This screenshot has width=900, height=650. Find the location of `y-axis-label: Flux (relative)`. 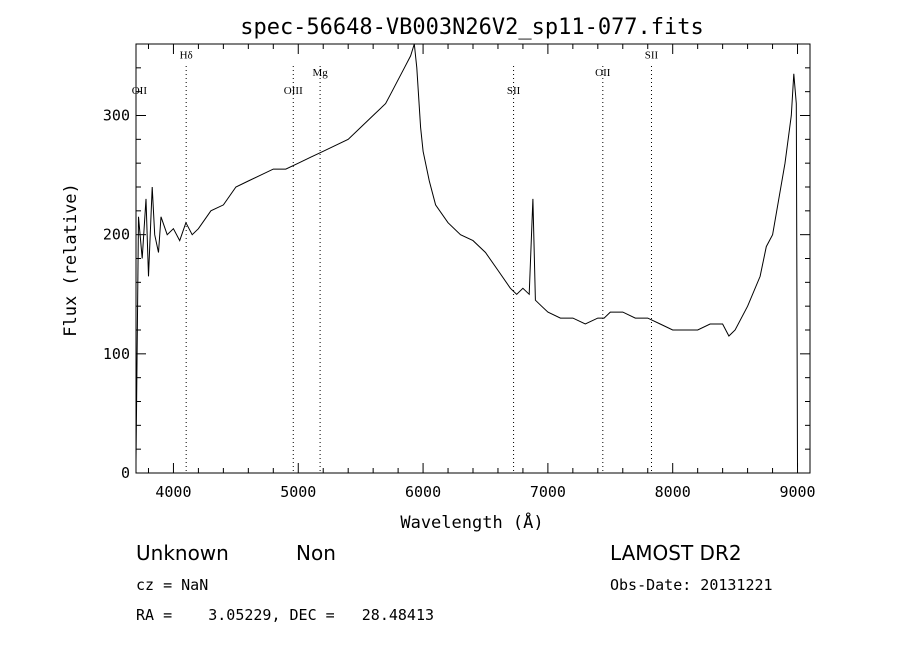

y-axis-label: Flux (relative) is located at coordinates (71, 260).